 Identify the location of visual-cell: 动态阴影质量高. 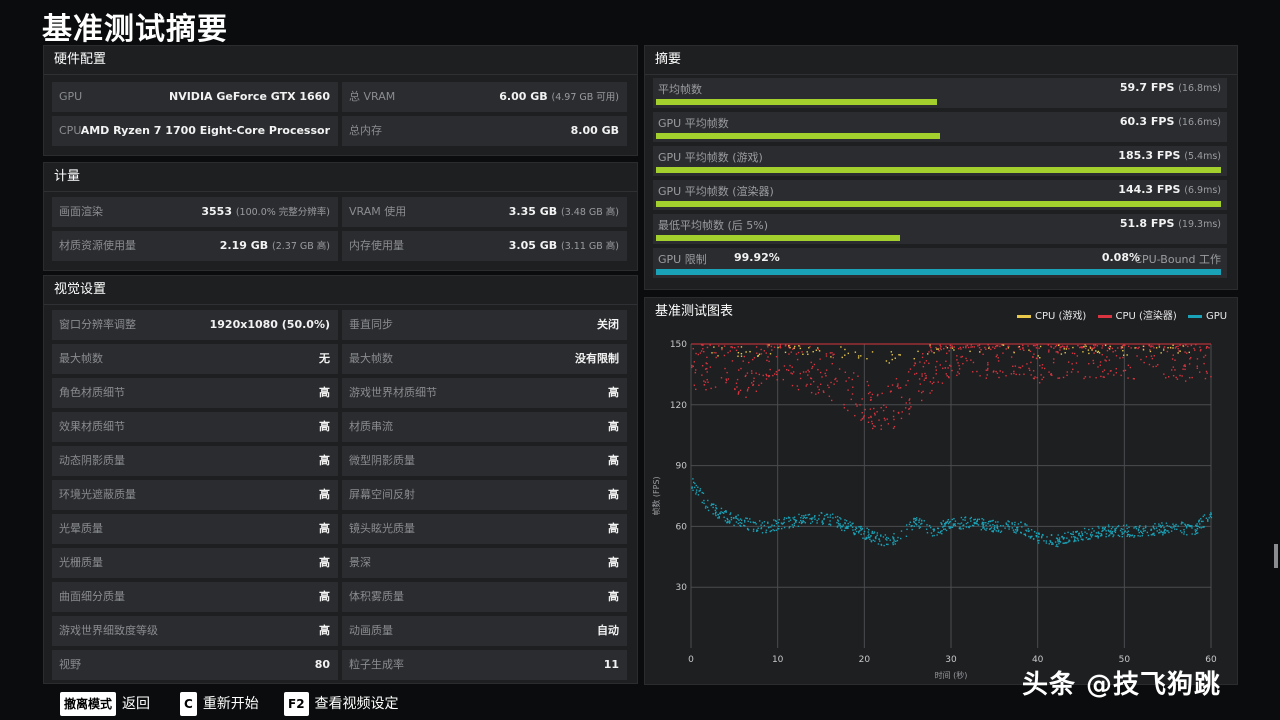
(195, 461).